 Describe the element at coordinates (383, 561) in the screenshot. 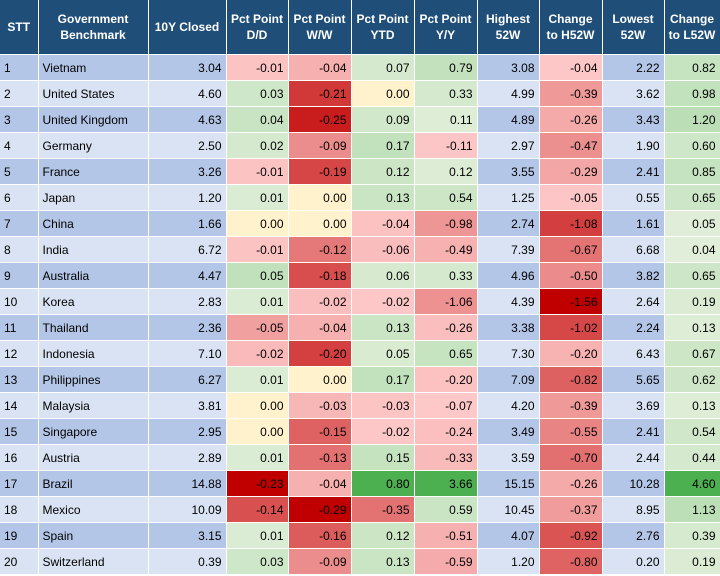

I see `cell-ytd: 0.13` at that location.